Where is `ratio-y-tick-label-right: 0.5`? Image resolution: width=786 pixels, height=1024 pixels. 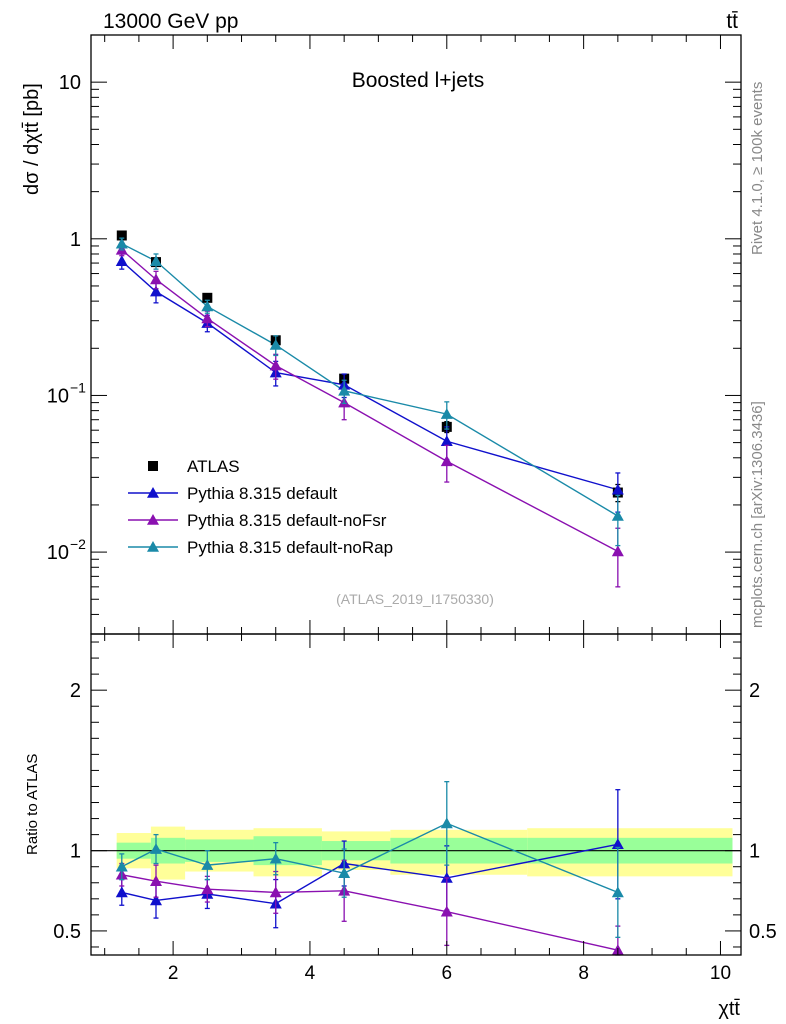 ratio-y-tick-label-right: 0.5 is located at coordinates (763, 932).